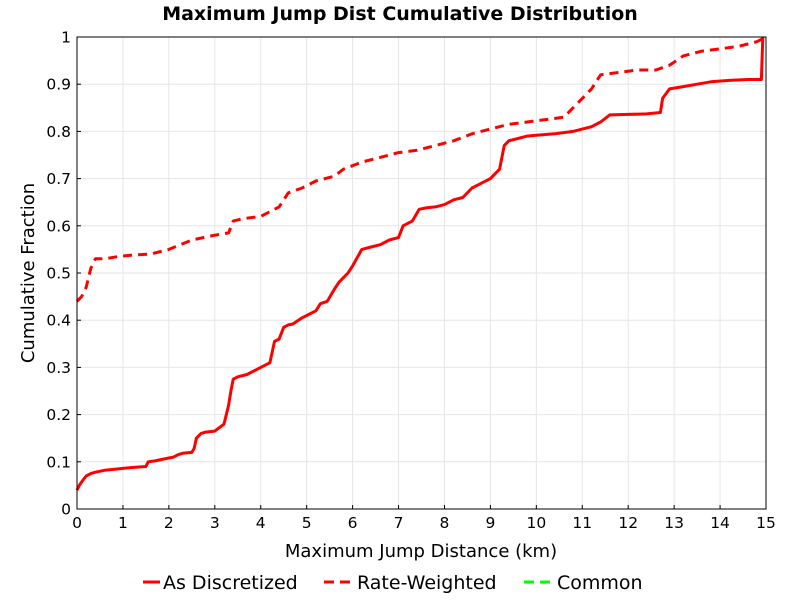  What do you see at coordinates (628, 523) in the screenshot?
I see `x-tick-label: 12` at bounding box center [628, 523].